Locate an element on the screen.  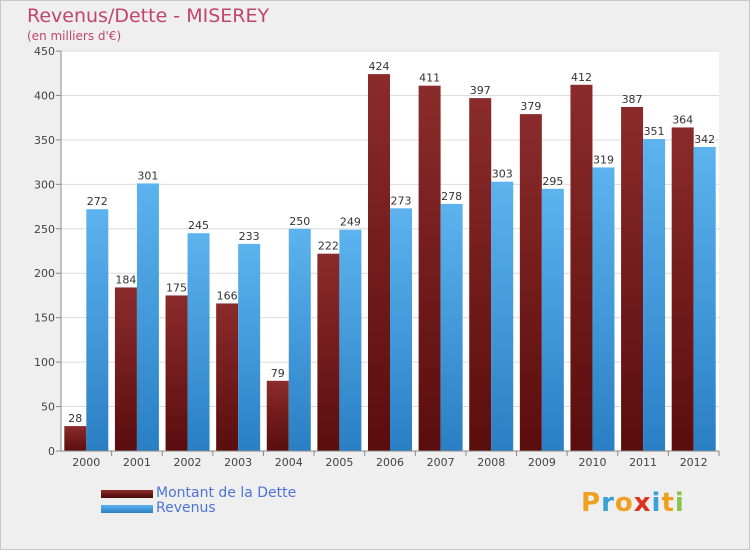
bar-debt-2000 is located at coordinates (75, 438).